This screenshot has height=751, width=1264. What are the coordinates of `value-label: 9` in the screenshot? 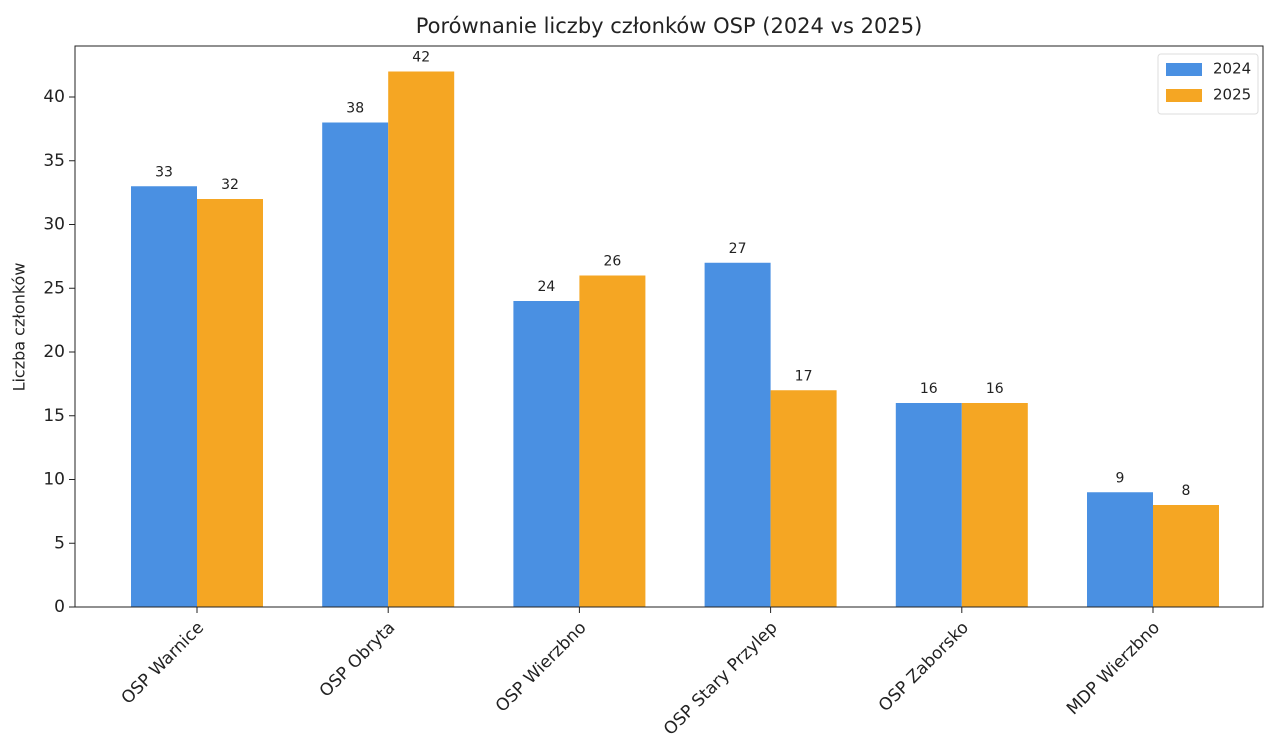 It's located at (1120, 478).